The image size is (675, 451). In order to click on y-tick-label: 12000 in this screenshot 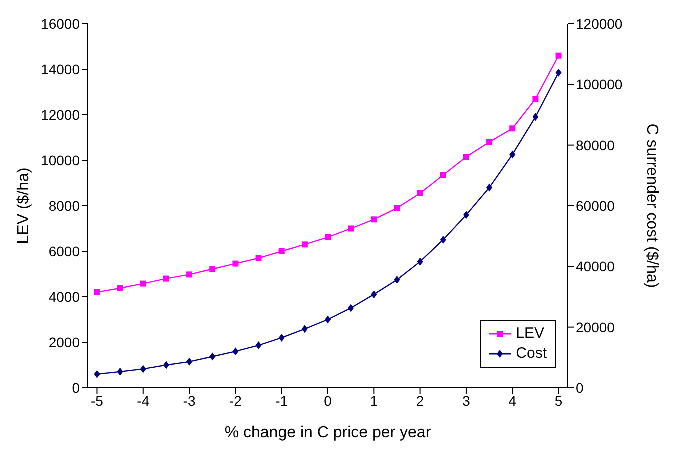, I will do `click(60, 114)`.